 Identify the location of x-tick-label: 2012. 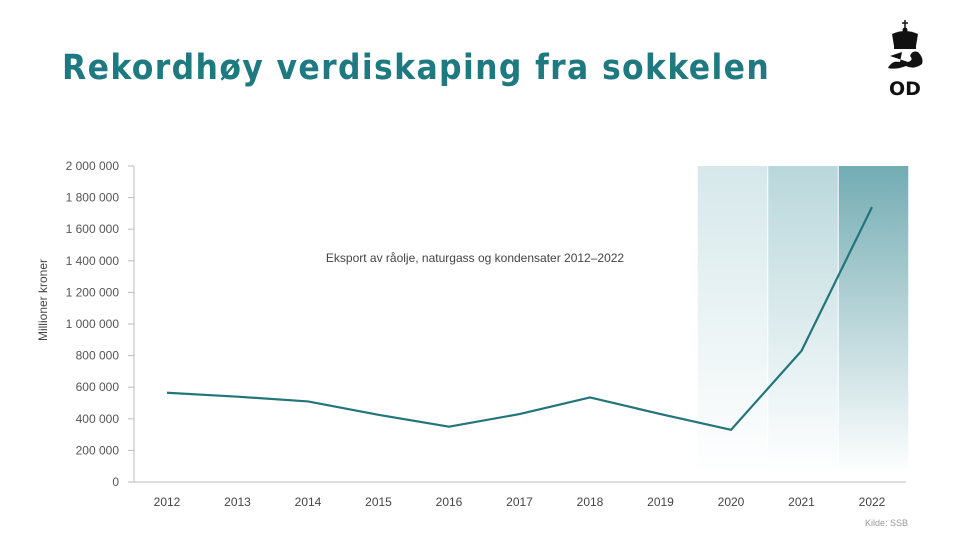
(167, 502).